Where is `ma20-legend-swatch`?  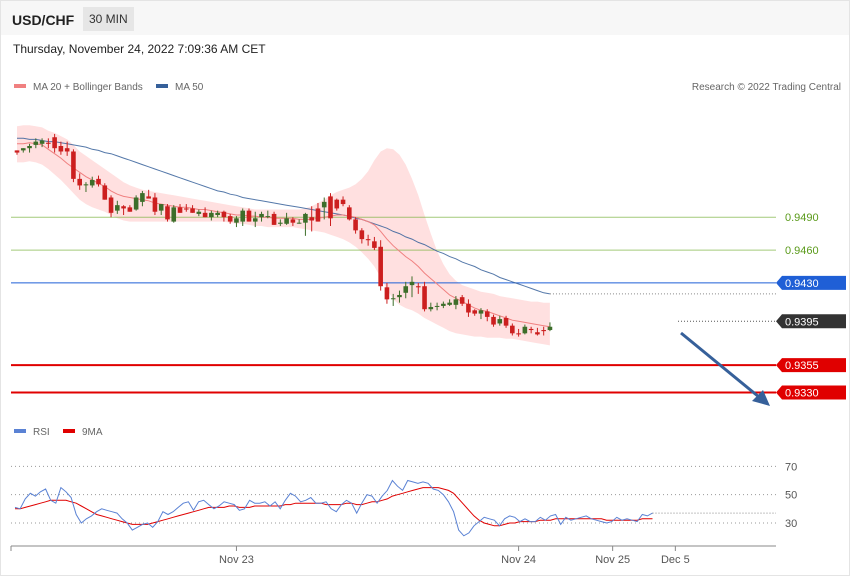
ma20-legend-swatch is located at coordinates (20, 86).